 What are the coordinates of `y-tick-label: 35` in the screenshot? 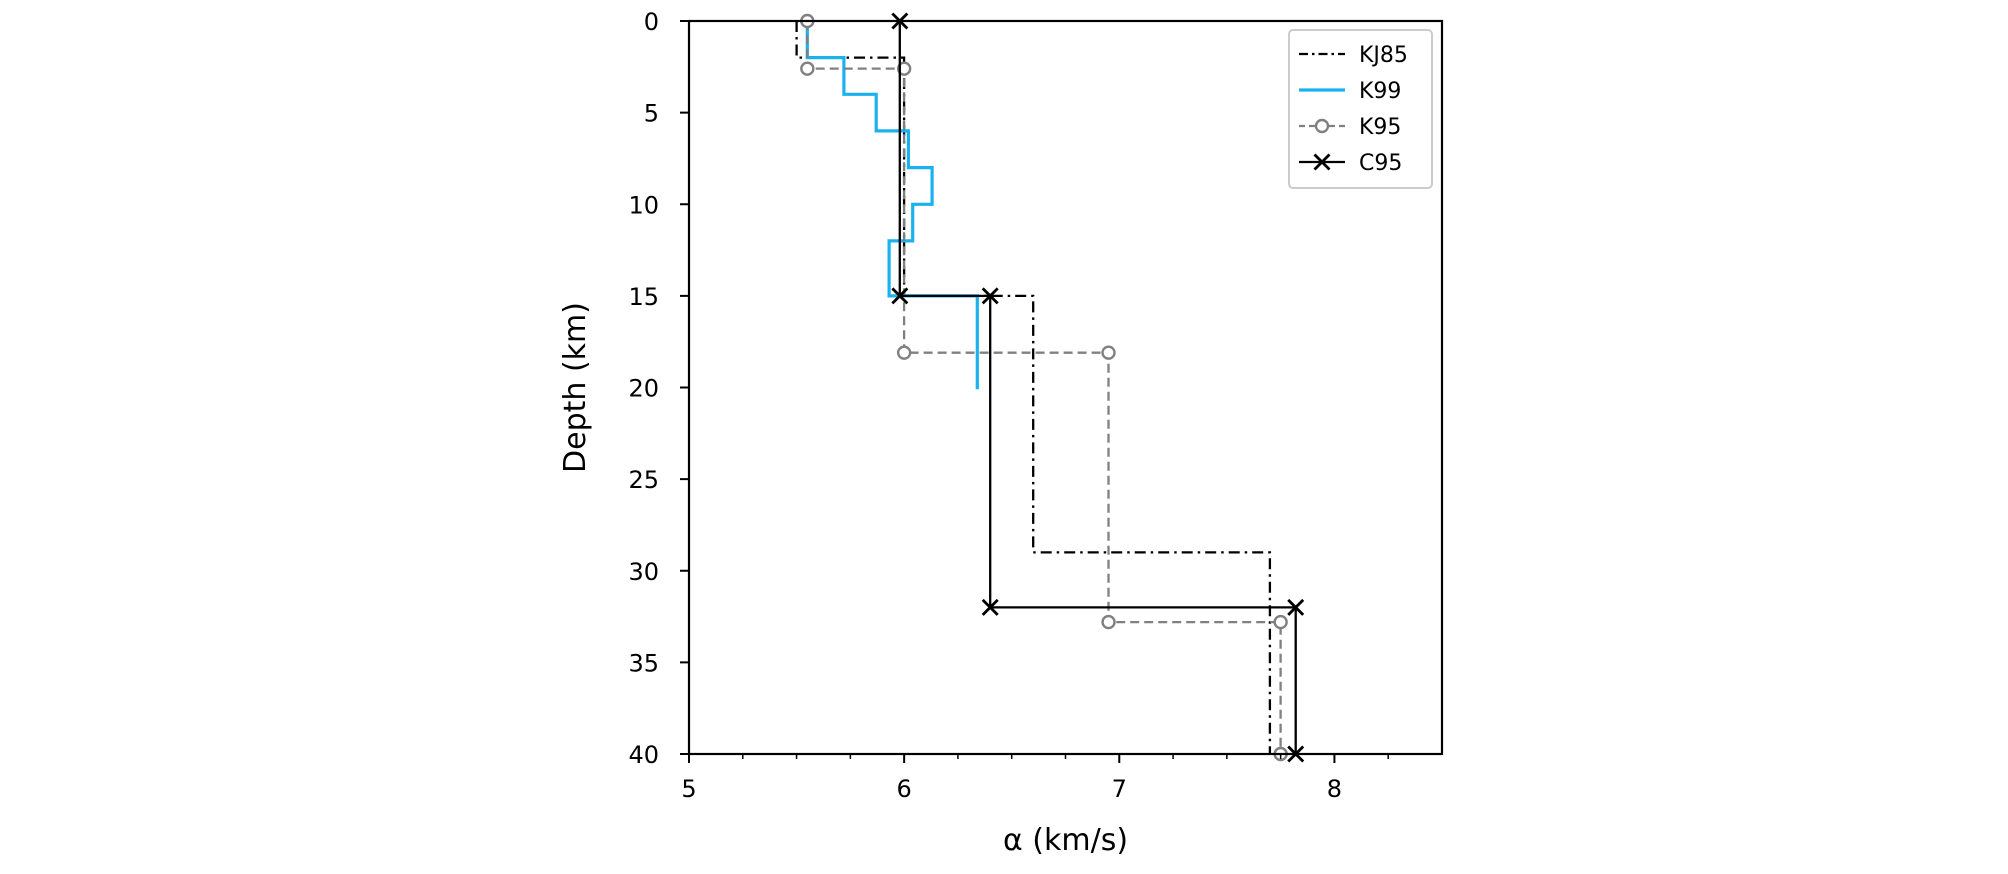 It's located at (643, 663).